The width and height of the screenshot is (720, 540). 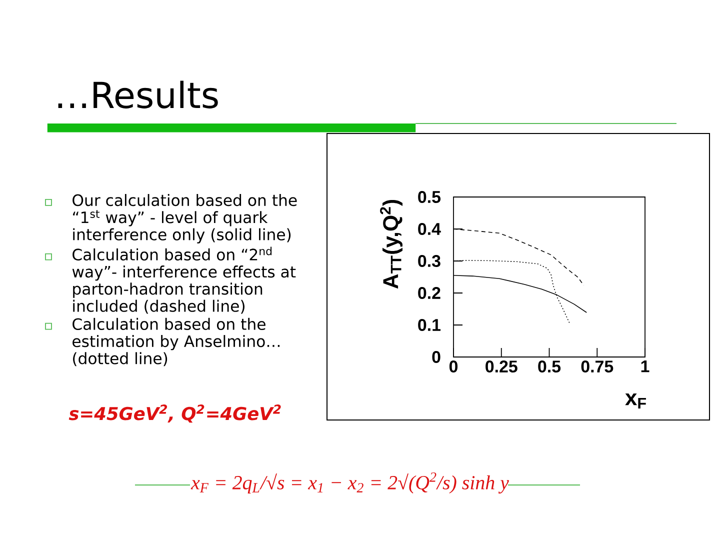 What do you see at coordinates (453, 366) in the screenshot?
I see `x-tick-label: 0` at bounding box center [453, 366].